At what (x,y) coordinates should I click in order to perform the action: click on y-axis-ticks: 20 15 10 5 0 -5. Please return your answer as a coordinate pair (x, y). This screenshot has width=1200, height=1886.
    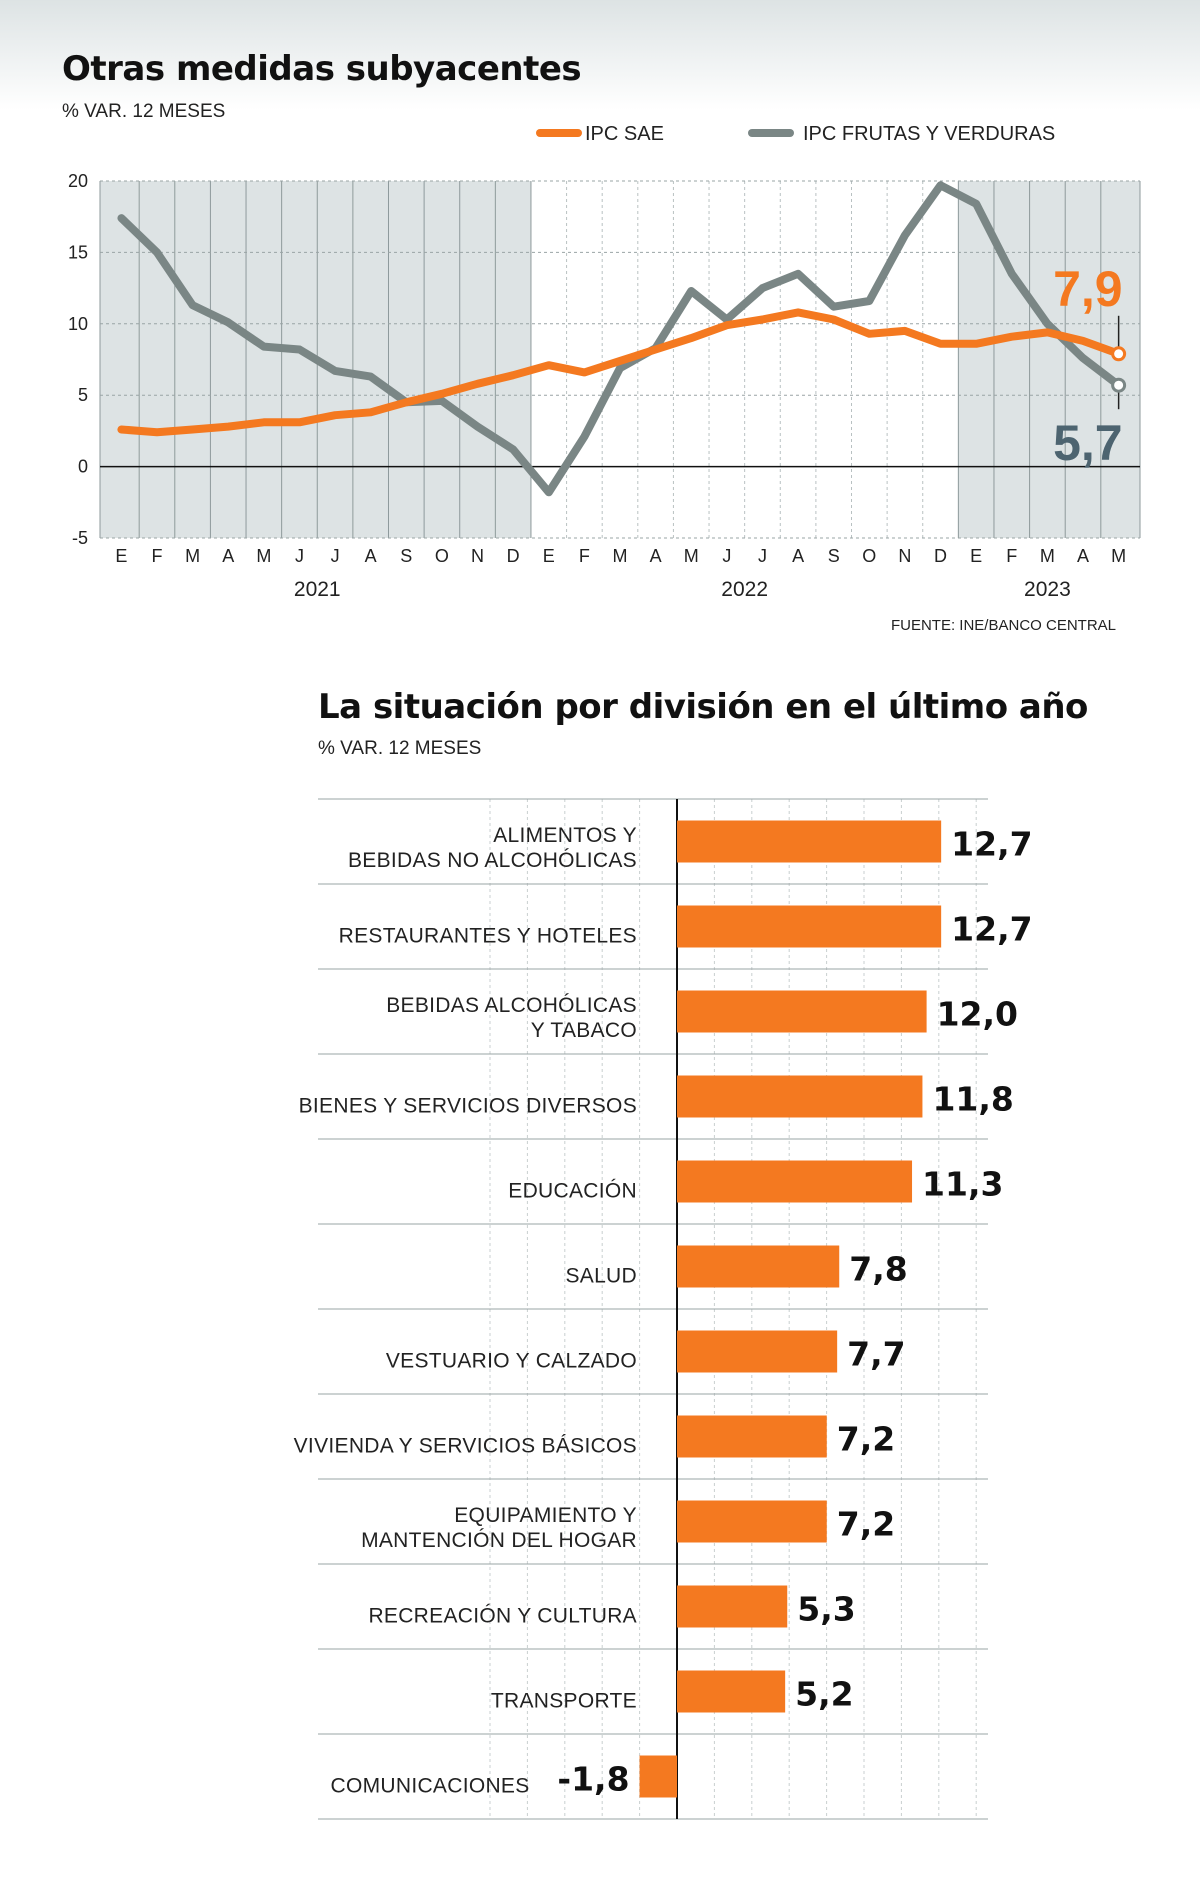
    Looking at the image, I should click on (78, 359).